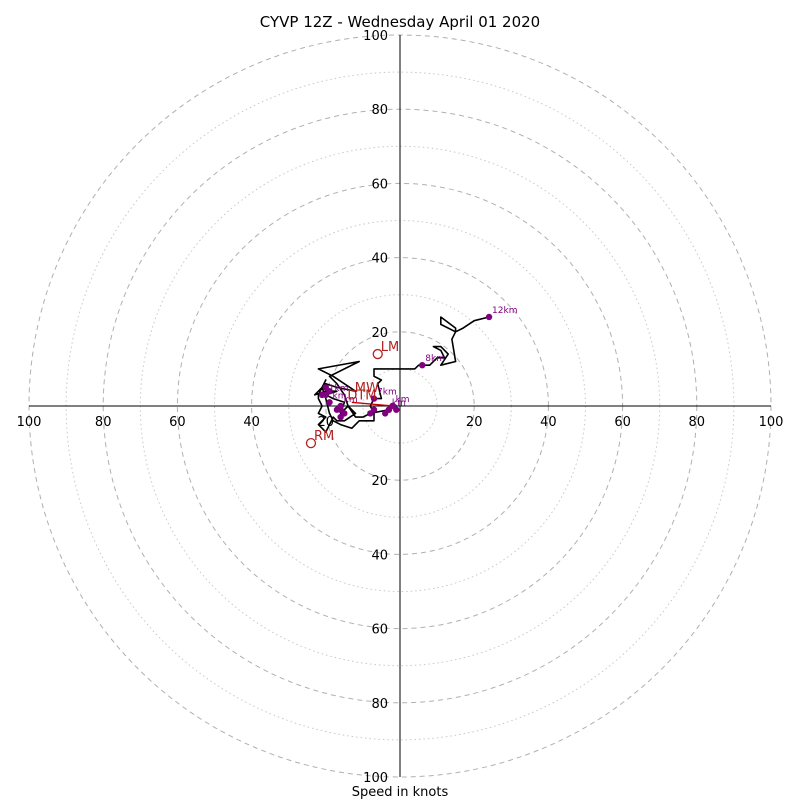  I want to click on x-axis-label: Speed in knots, so click(400, 792).